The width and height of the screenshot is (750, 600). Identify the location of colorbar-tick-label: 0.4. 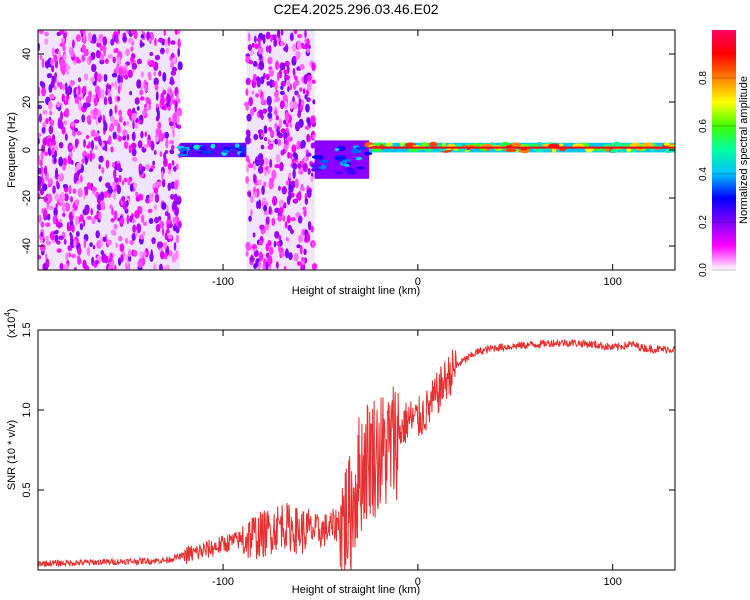
(703, 174).